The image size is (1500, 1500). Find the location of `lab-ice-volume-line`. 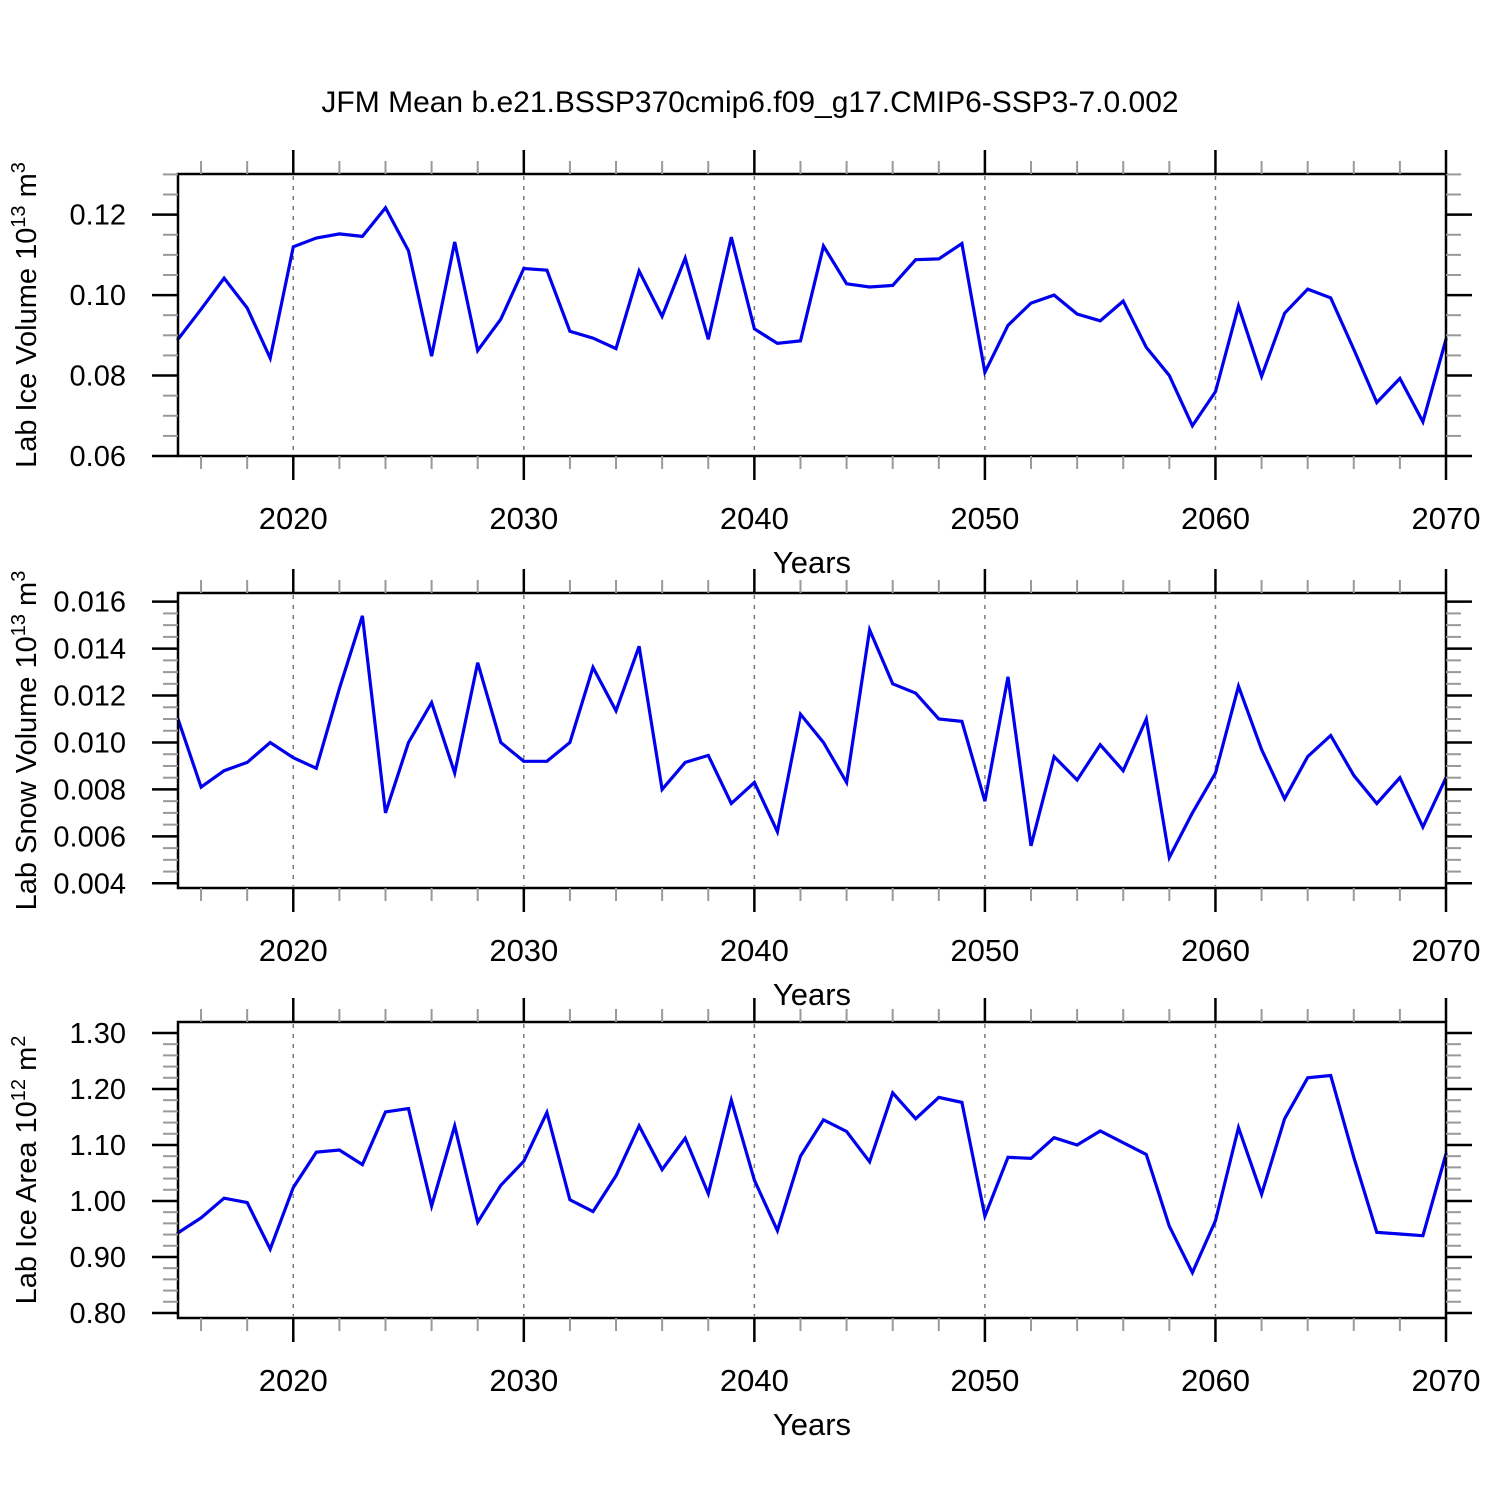

lab-ice-volume-line is located at coordinates (812, 317).